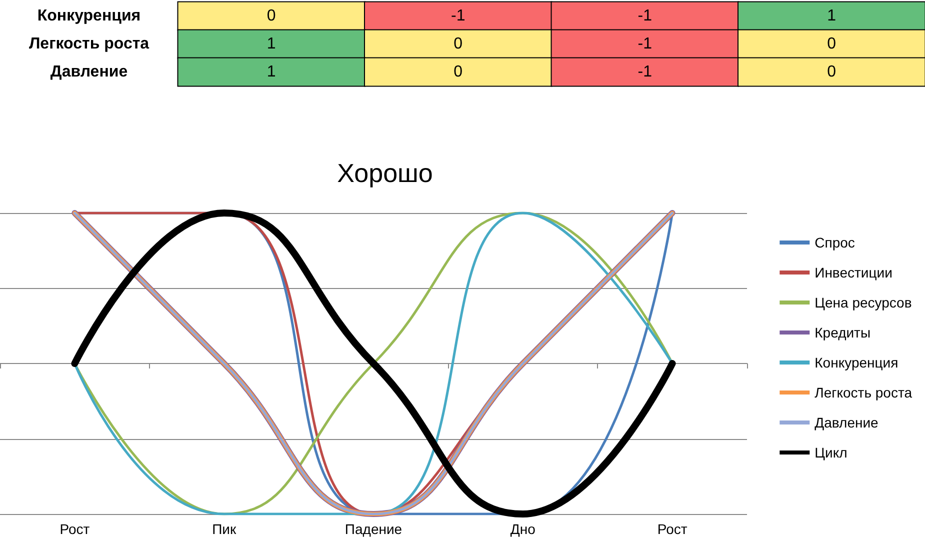 The height and width of the screenshot is (540, 925). Describe the element at coordinates (831, 452) in the screenshot. I see `legend-label: Цикл` at that location.